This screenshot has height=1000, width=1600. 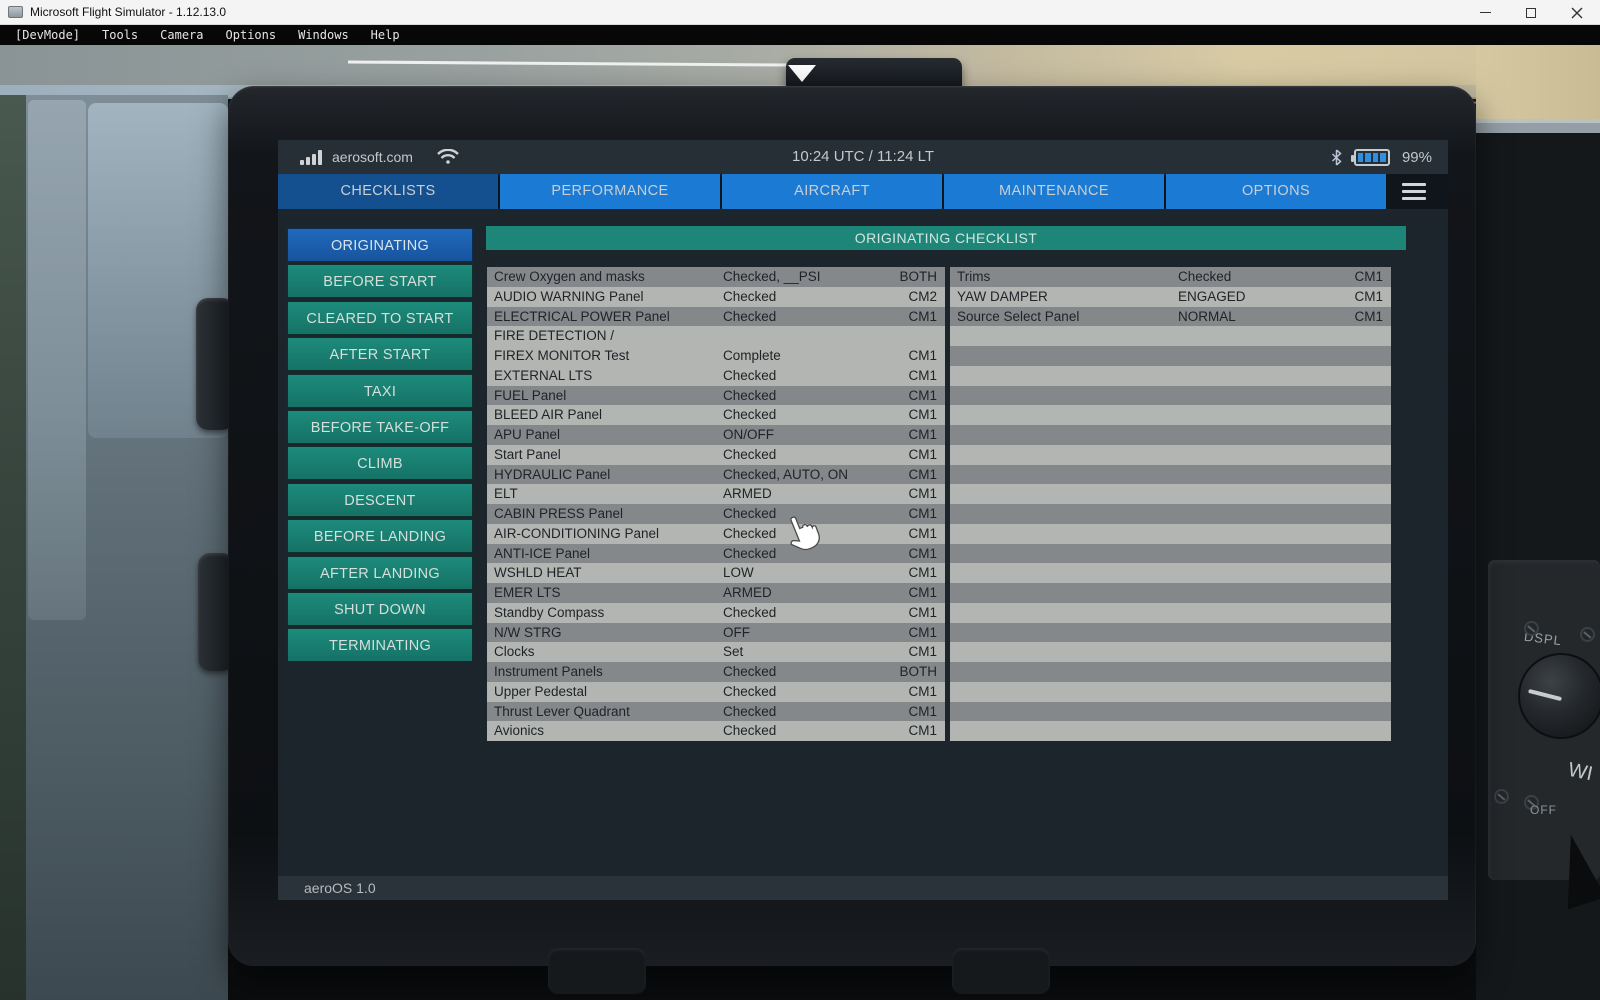 I want to click on tab-aircraft: AIRCRAFT, so click(x=832, y=191).